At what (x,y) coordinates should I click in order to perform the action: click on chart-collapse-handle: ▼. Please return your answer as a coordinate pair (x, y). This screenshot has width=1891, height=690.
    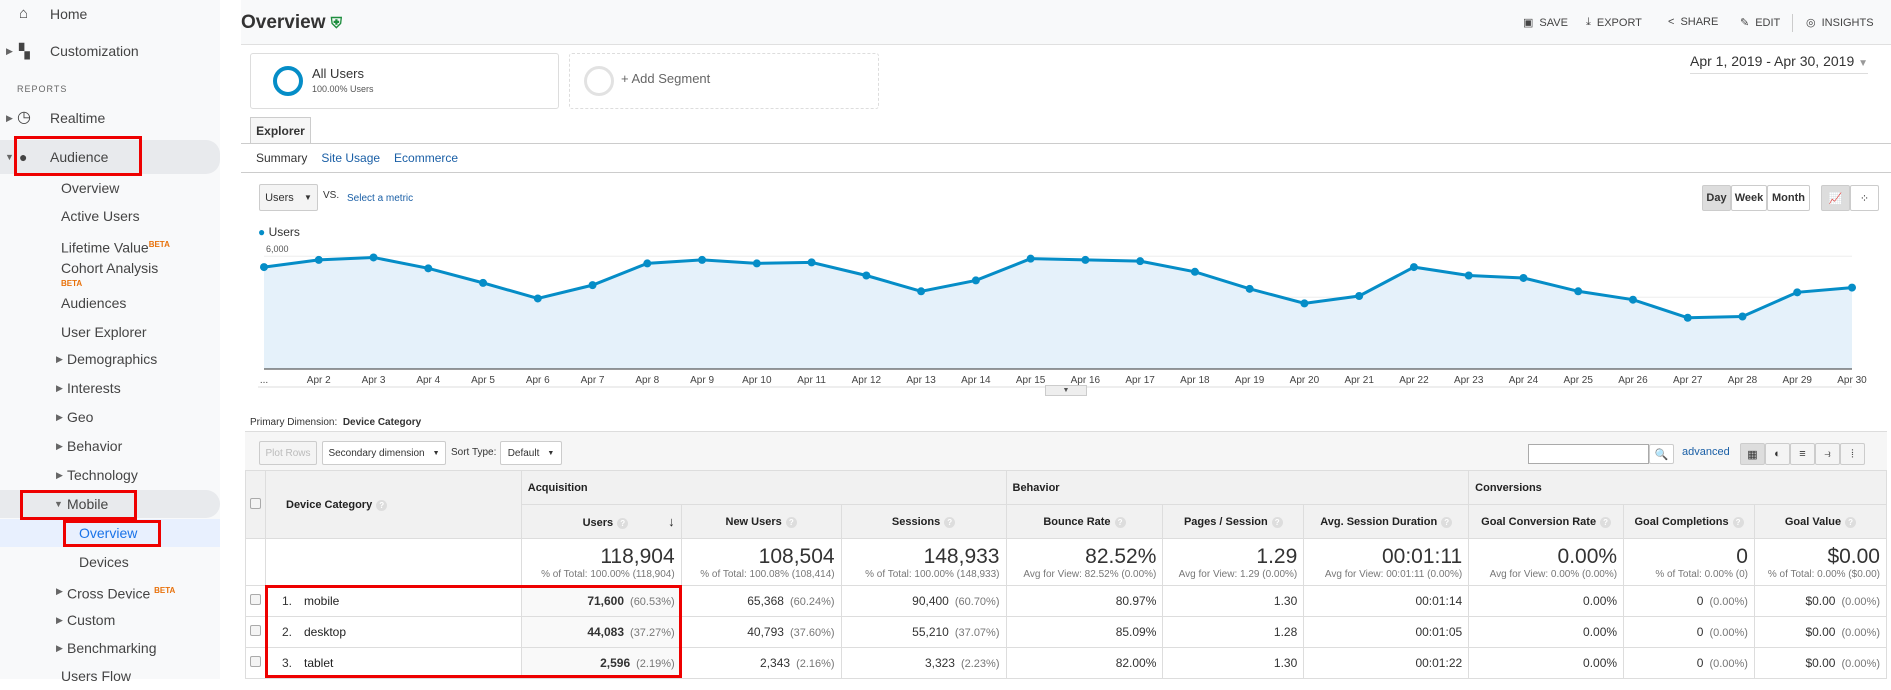
    Looking at the image, I should click on (1066, 390).